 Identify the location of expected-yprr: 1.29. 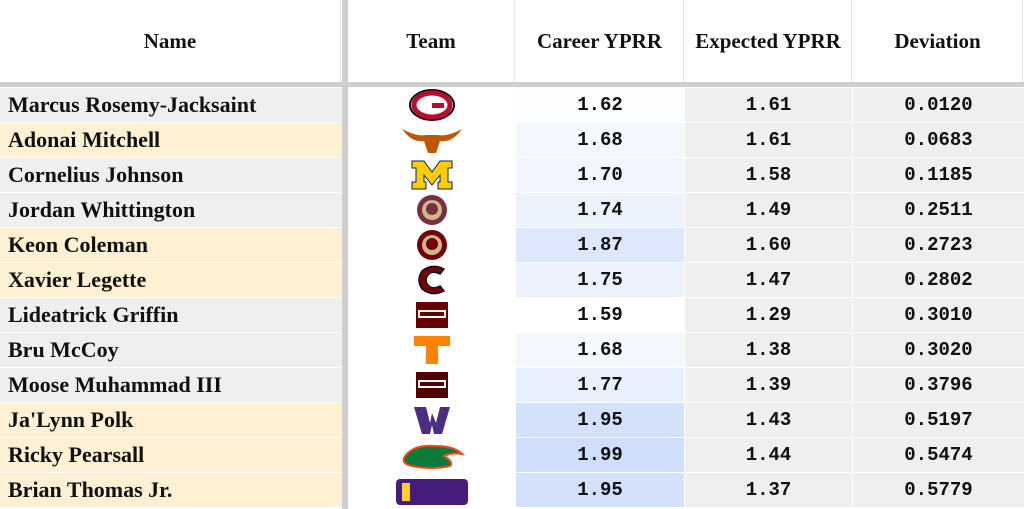
(768, 315).